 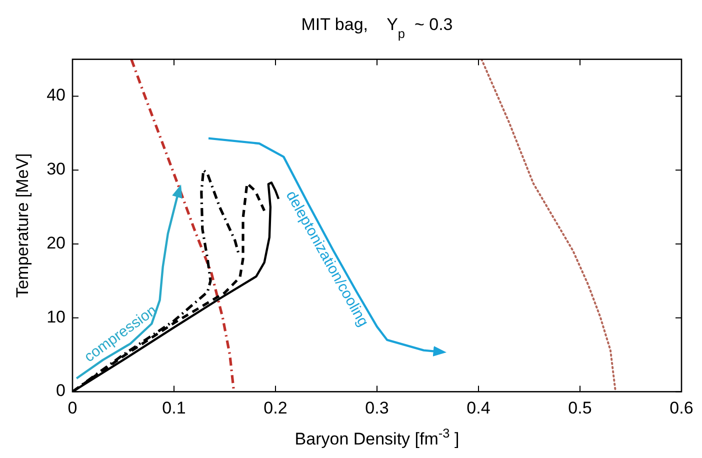 I want to click on y-tick-label: 0, so click(x=61, y=390).